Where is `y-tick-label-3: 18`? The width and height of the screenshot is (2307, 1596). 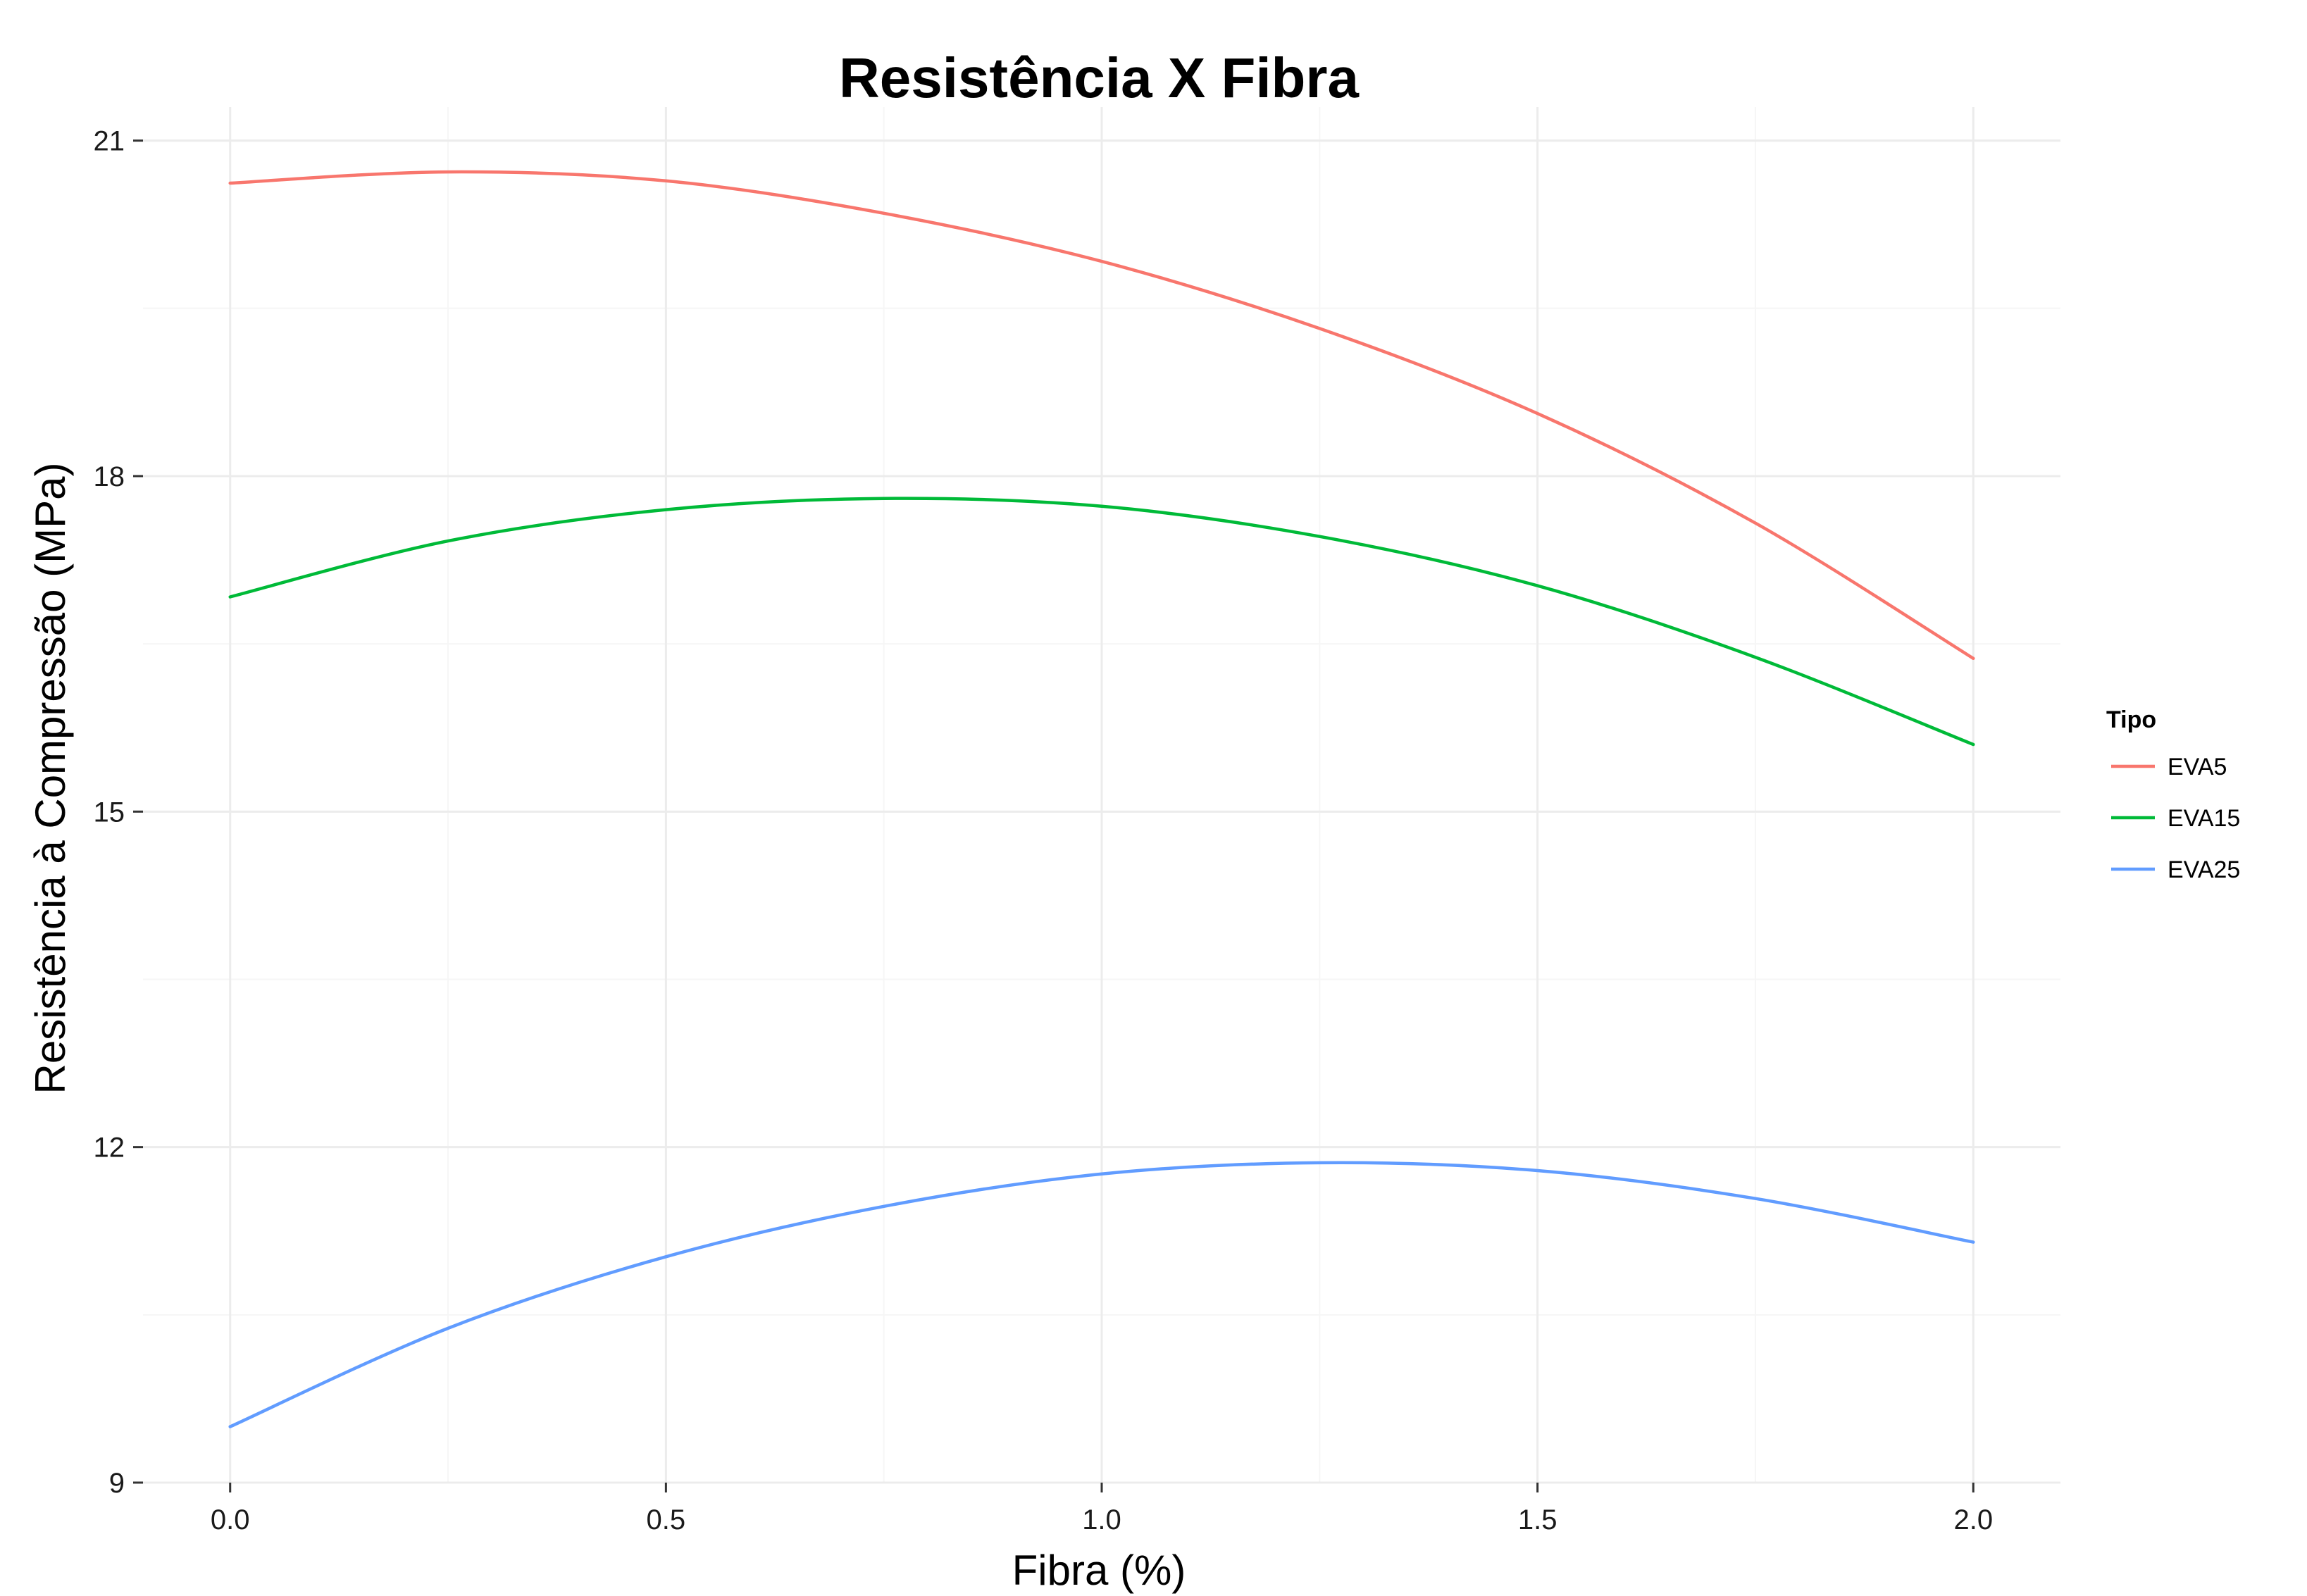 y-tick-label-3: 18 is located at coordinates (109, 476).